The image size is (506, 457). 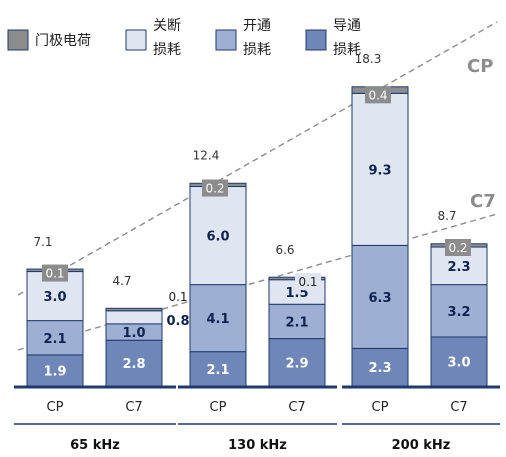 What do you see at coordinates (177, 321) in the screenshot?
I see `data-label-1-turn-off: 0.8` at bounding box center [177, 321].